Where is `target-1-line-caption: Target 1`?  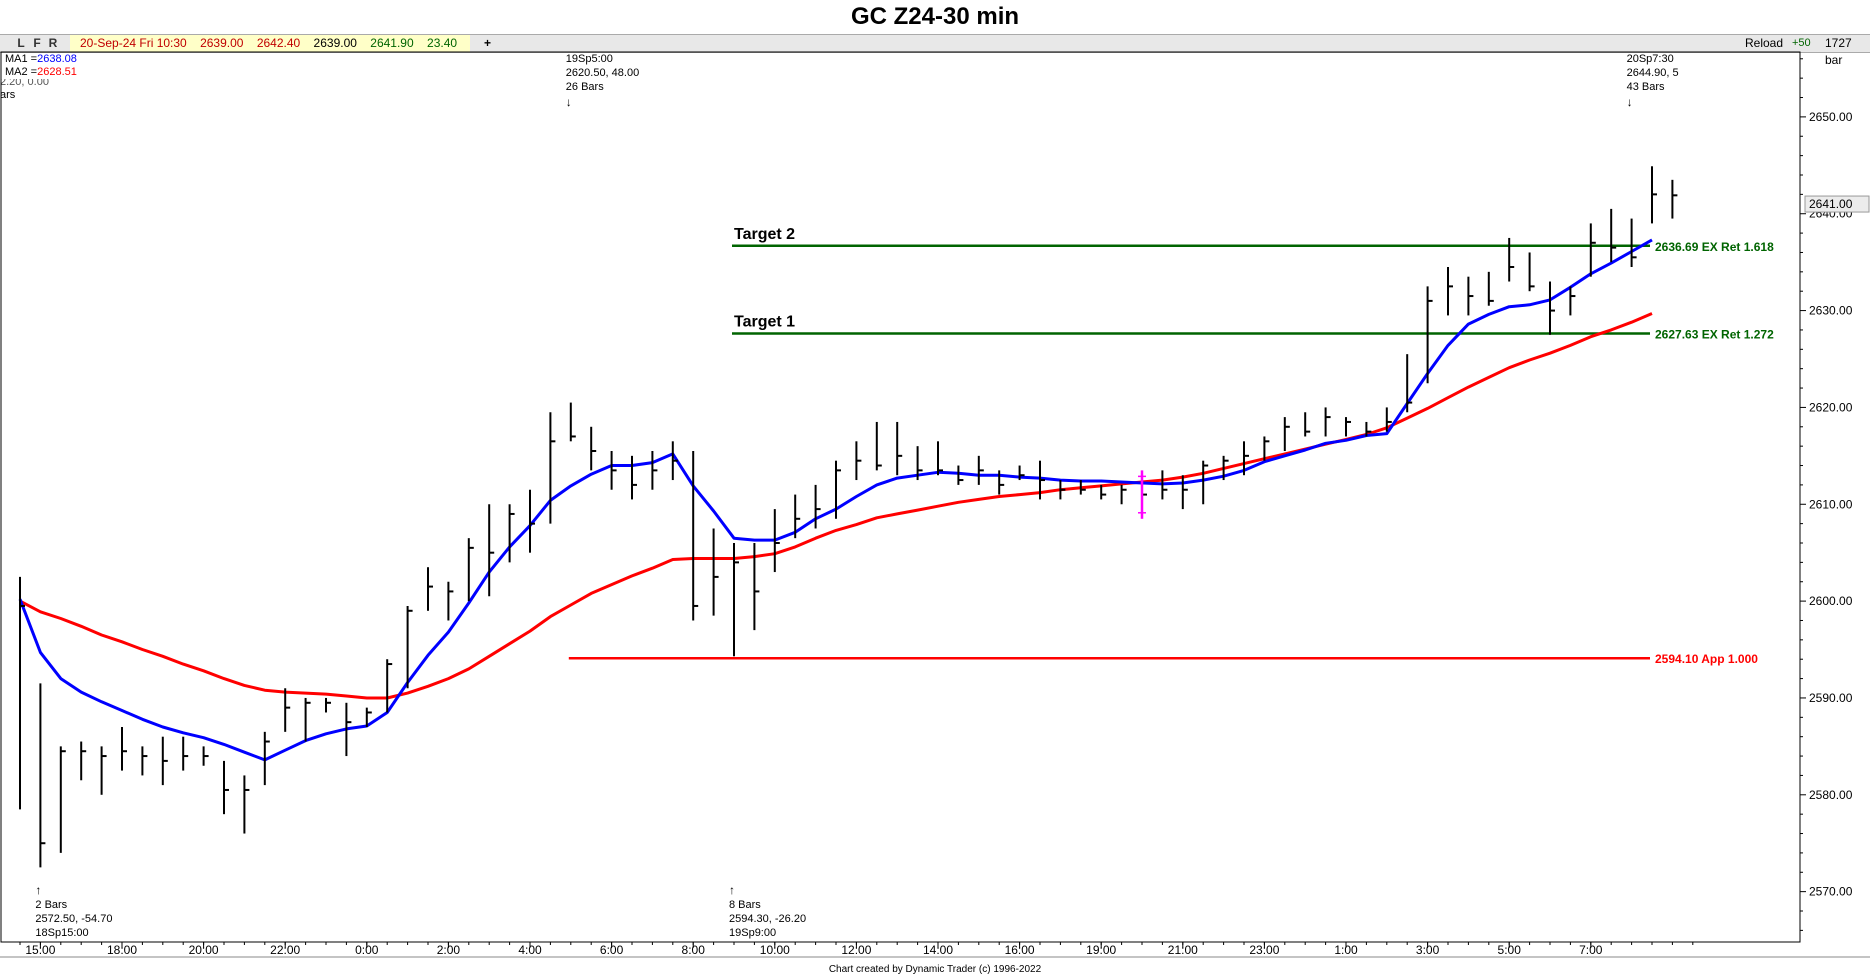
target-1-line-caption: Target 1 is located at coordinates (764, 322).